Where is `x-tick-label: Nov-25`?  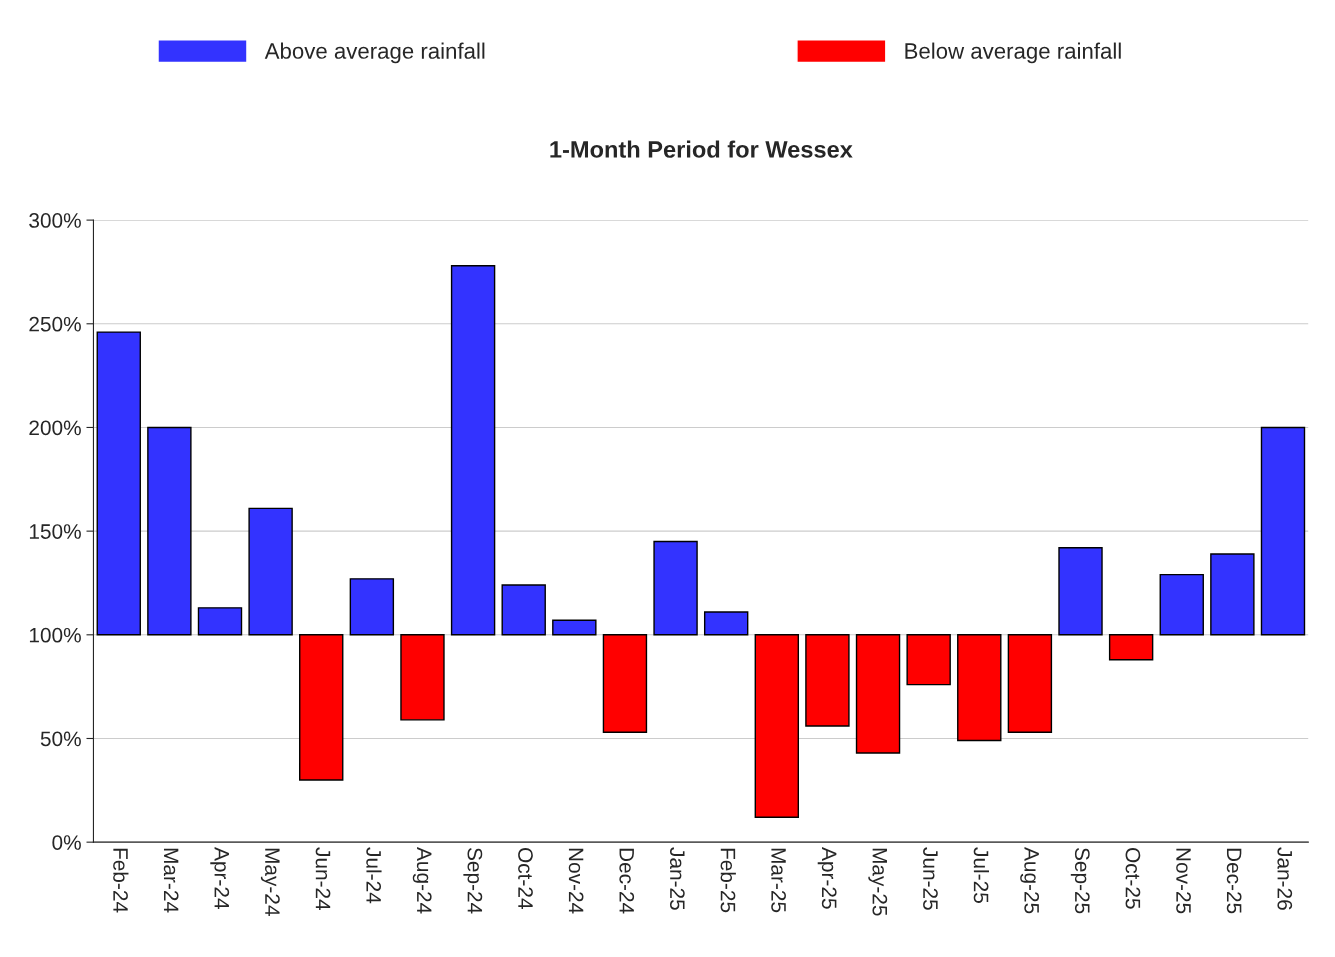 x-tick-label: Nov-25 is located at coordinates (1183, 881).